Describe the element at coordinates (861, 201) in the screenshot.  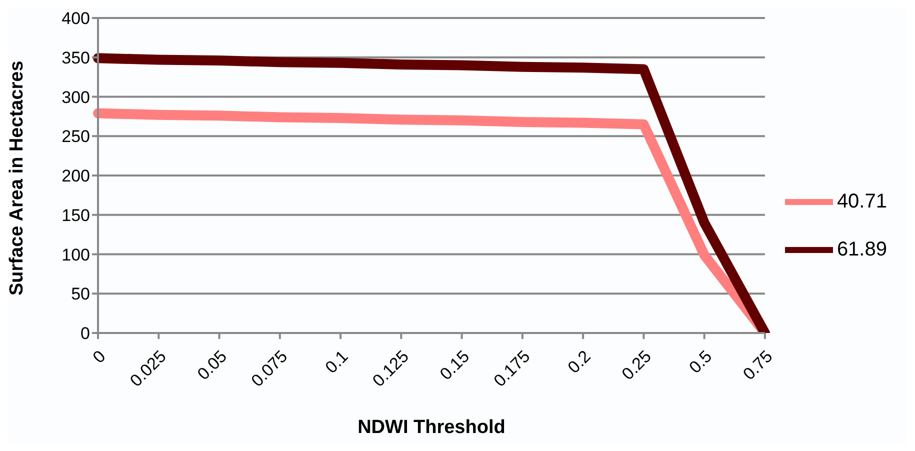
I see `legend-label: 40.71` at that location.